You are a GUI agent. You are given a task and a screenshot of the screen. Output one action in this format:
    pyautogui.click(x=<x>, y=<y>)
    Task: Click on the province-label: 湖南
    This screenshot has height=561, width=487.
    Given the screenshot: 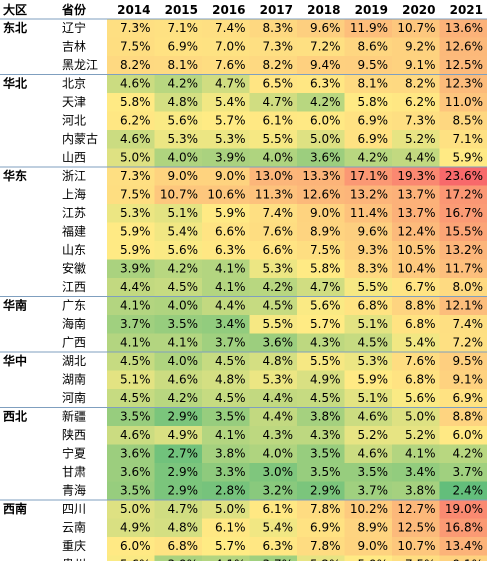 What is the action you would take?
    pyautogui.click(x=74, y=379)
    